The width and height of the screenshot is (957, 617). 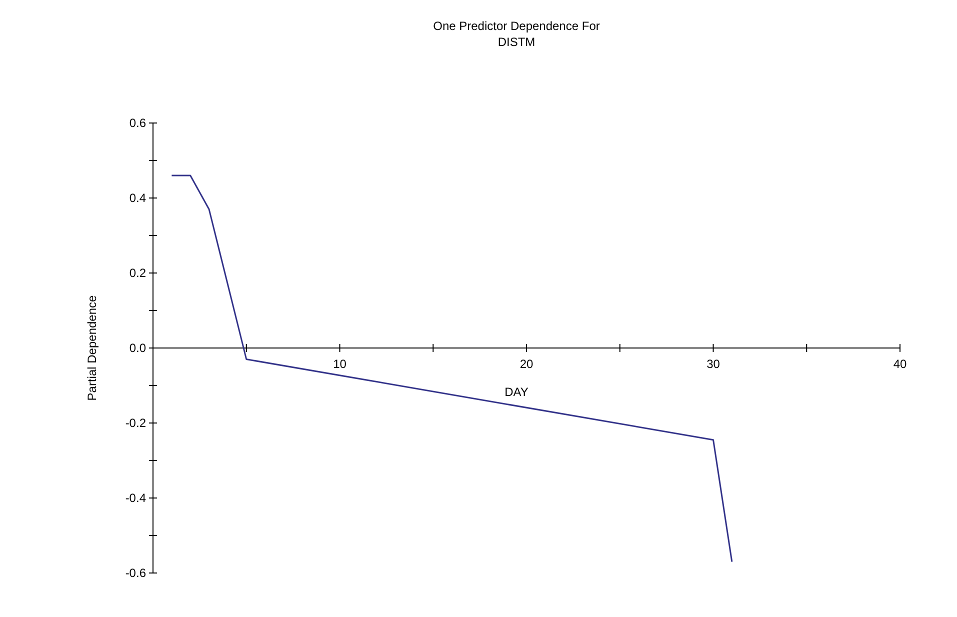 I want to click on y-tick-label: 0.6, so click(x=137, y=123).